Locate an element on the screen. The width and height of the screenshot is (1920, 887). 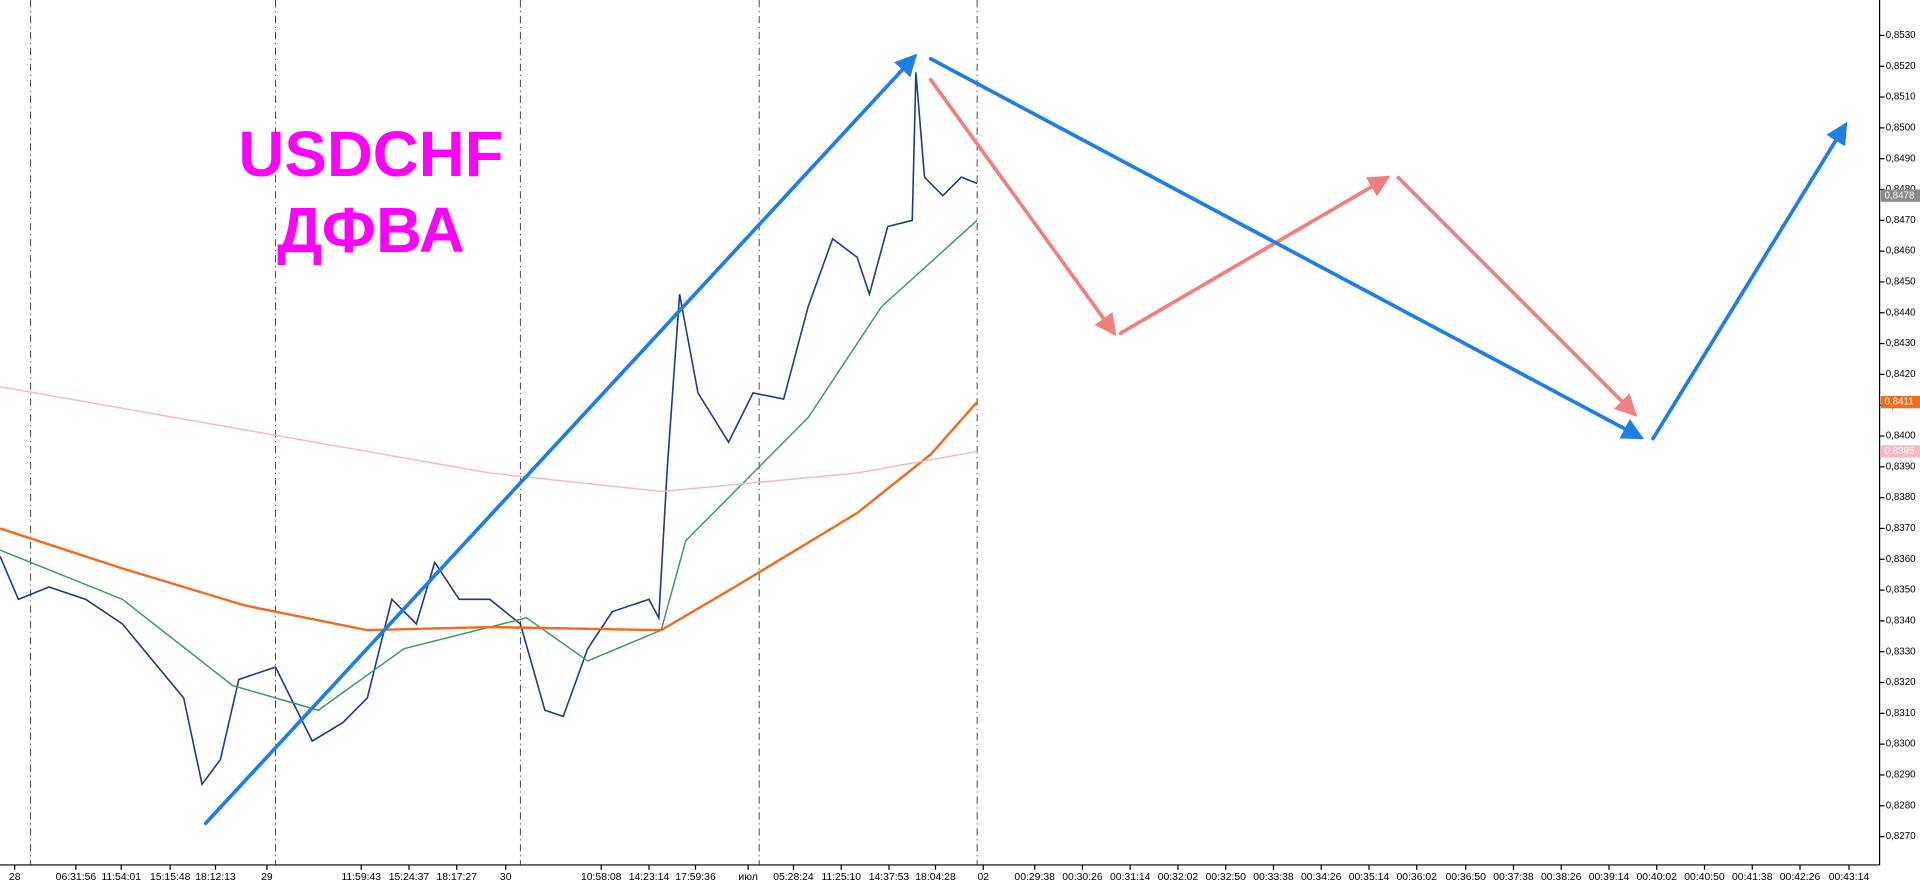
y-tick-label: 0,8420 is located at coordinates (1901, 374).